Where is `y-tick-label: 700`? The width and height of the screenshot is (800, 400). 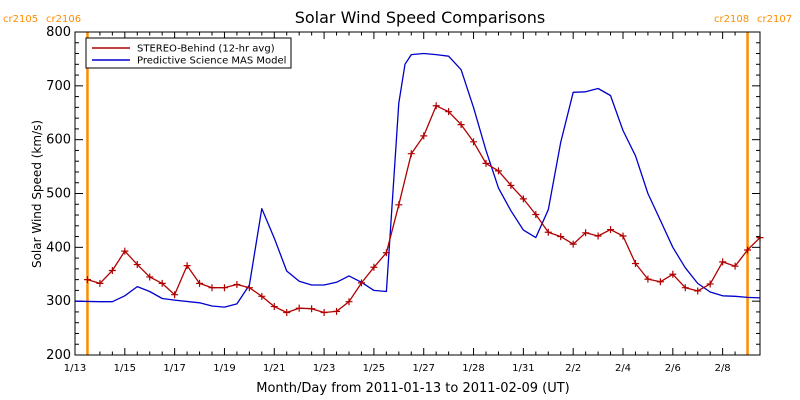
y-tick-label: 700 is located at coordinates (58, 86).